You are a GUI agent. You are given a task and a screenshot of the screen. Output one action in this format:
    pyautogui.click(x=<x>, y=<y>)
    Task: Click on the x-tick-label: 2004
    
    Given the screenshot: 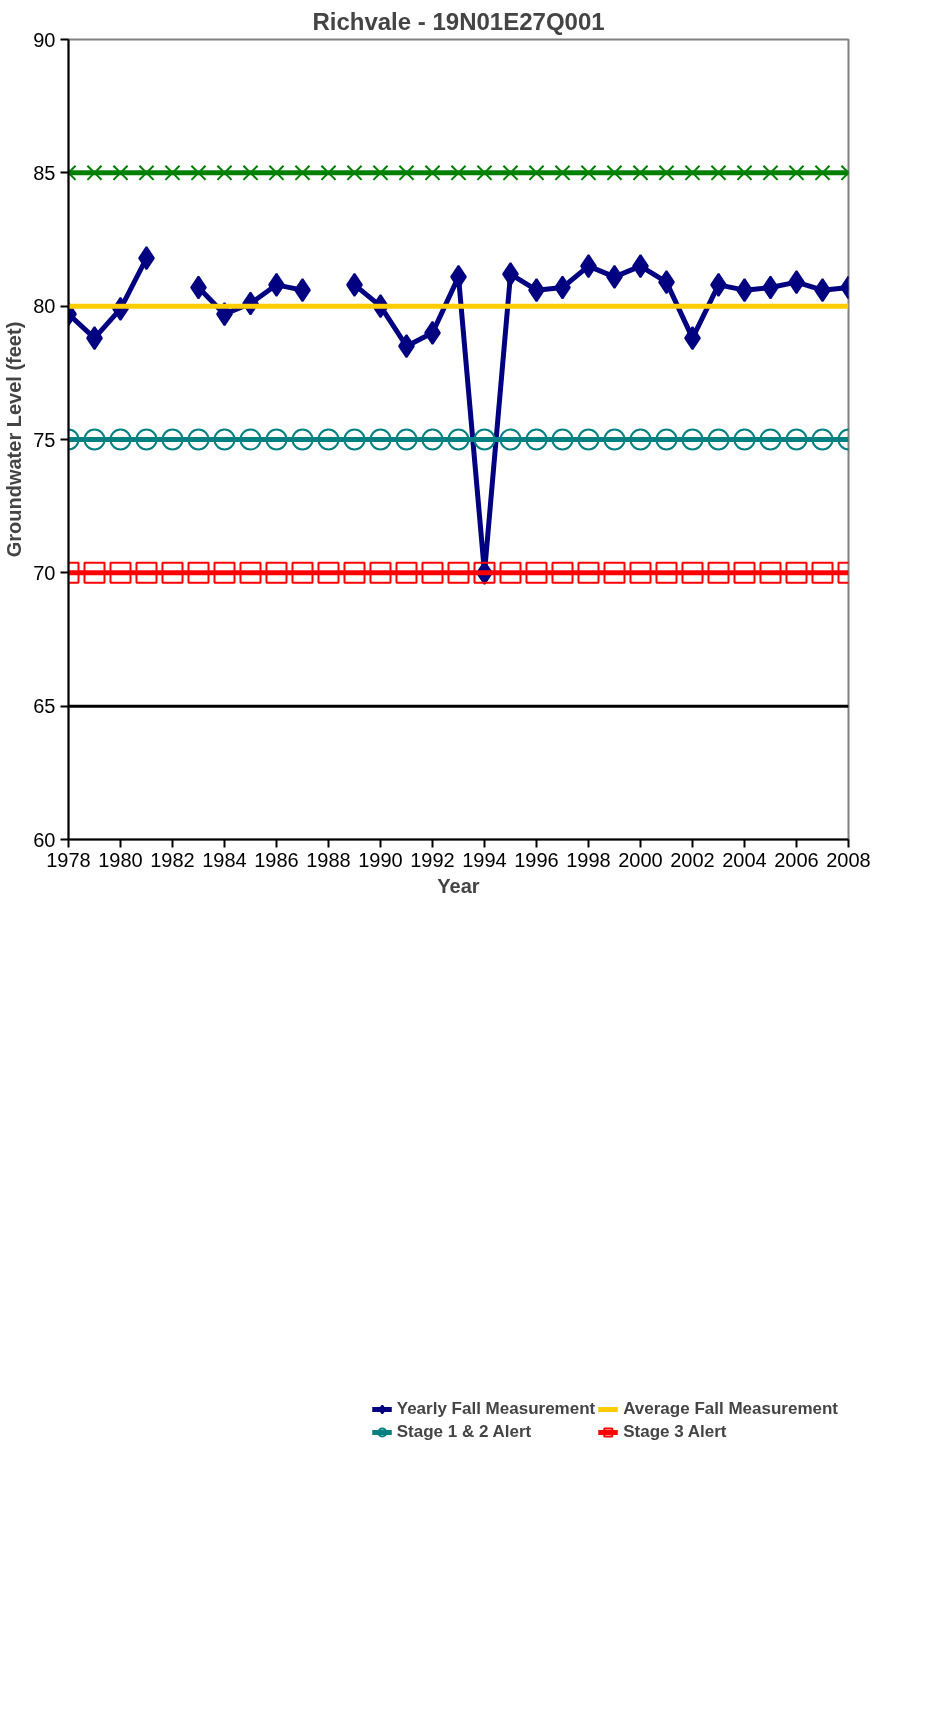 What is the action you would take?
    pyautogui.click(x=744, y=859)
    